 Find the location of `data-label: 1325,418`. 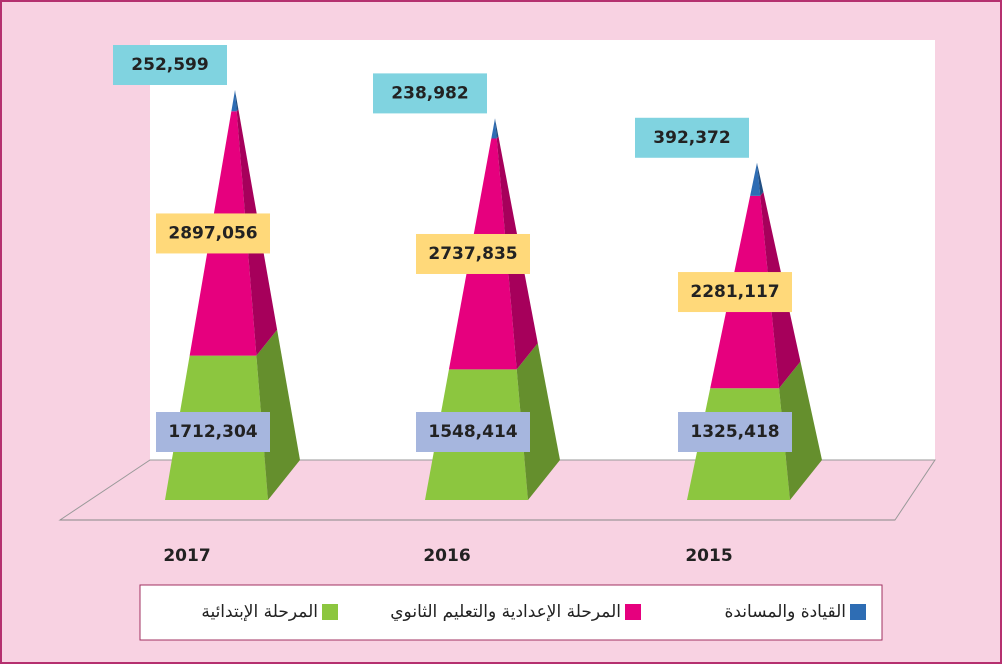

data-label: 1325,418 is located at coordinates (734, 432).